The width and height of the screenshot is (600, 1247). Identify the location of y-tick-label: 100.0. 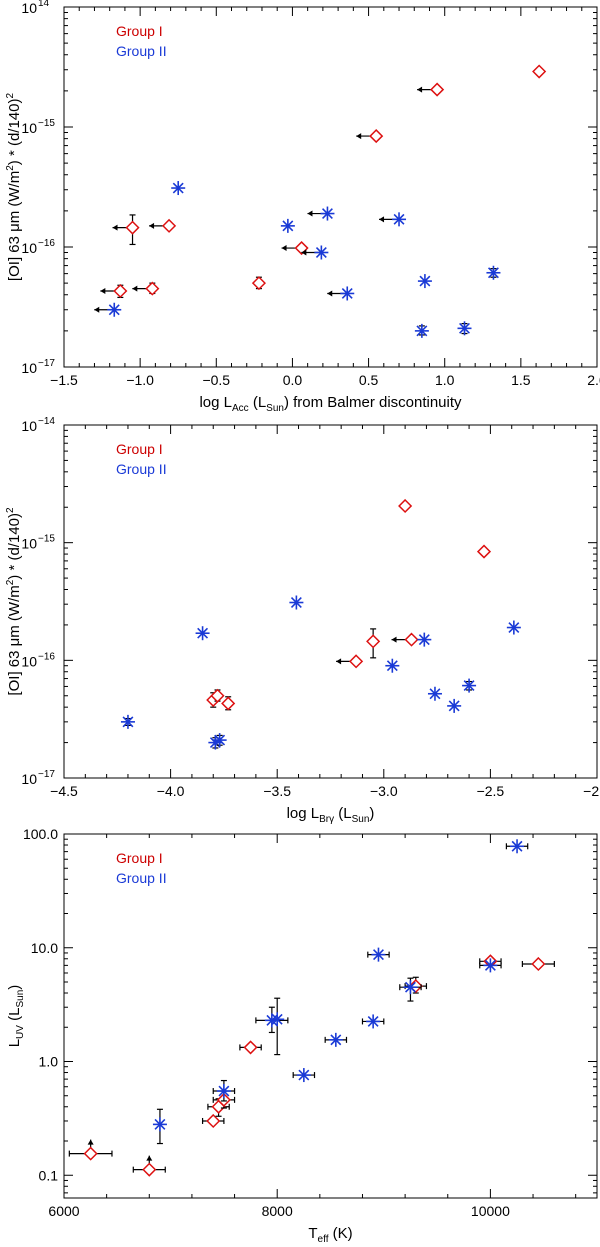
(40, 834).